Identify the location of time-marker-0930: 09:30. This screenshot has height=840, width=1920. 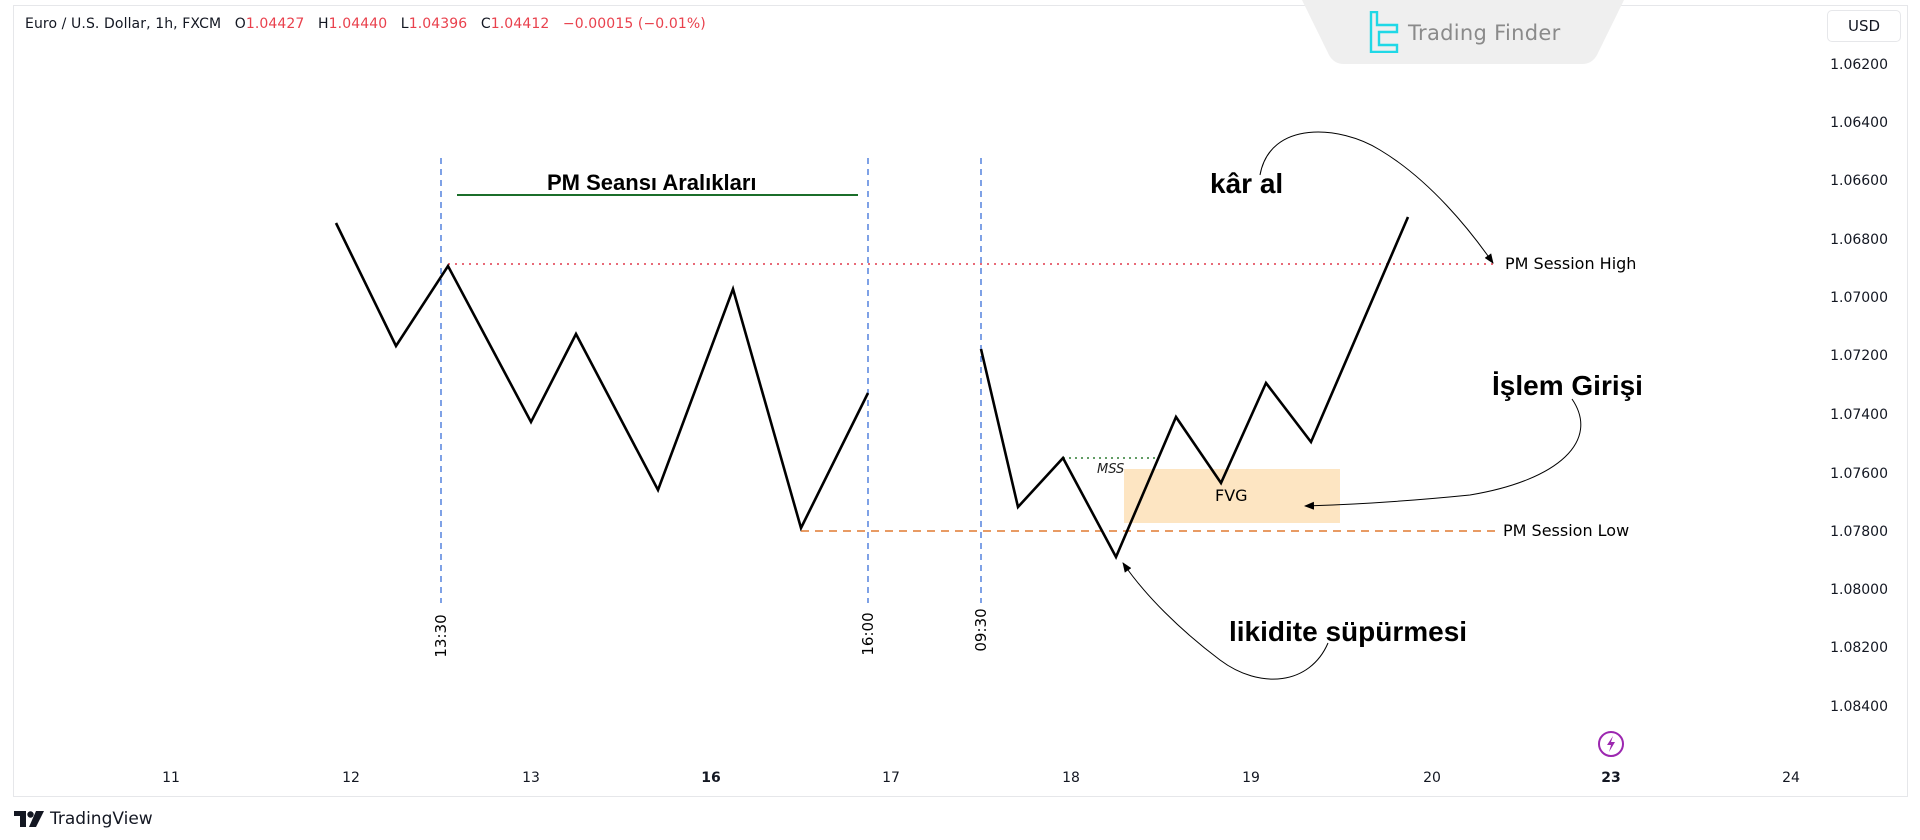
(981, 630).